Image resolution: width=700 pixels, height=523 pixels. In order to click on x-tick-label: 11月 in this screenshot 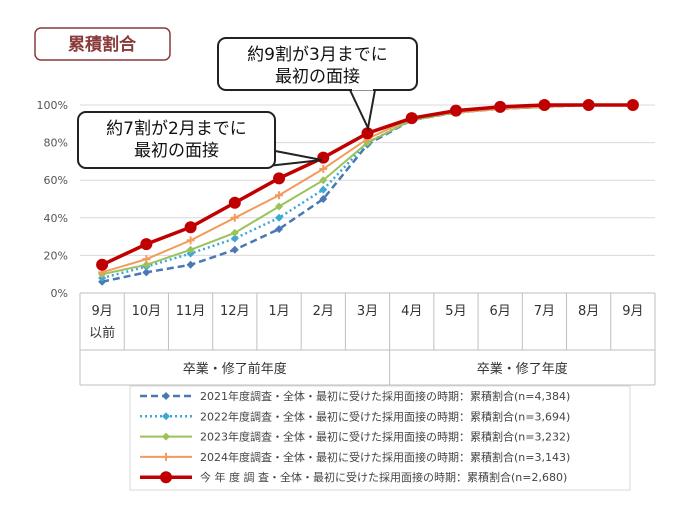, I will do `click(190, 311)`.